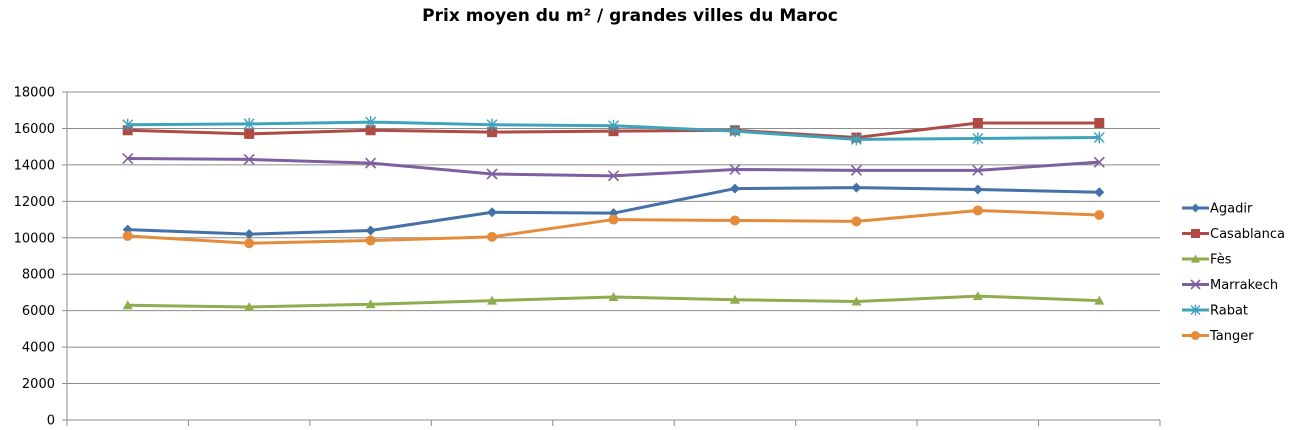  I want to click on legend-item: Rabat, so click(1215, 311).